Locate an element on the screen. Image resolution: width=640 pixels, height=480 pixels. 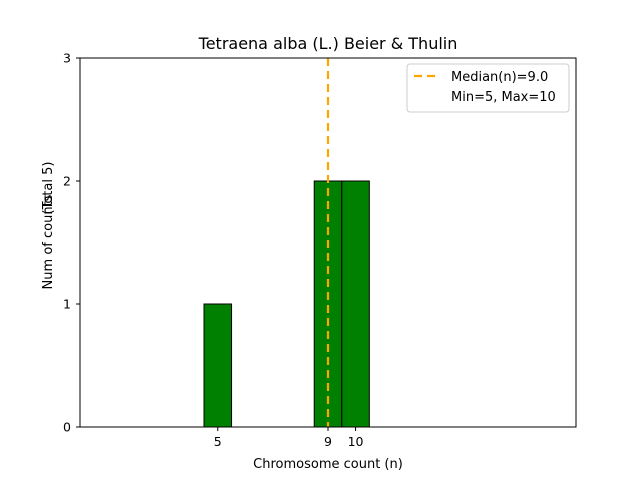
legend-median-label: Median(n)=9.0 is located at coordinates (499, 77).